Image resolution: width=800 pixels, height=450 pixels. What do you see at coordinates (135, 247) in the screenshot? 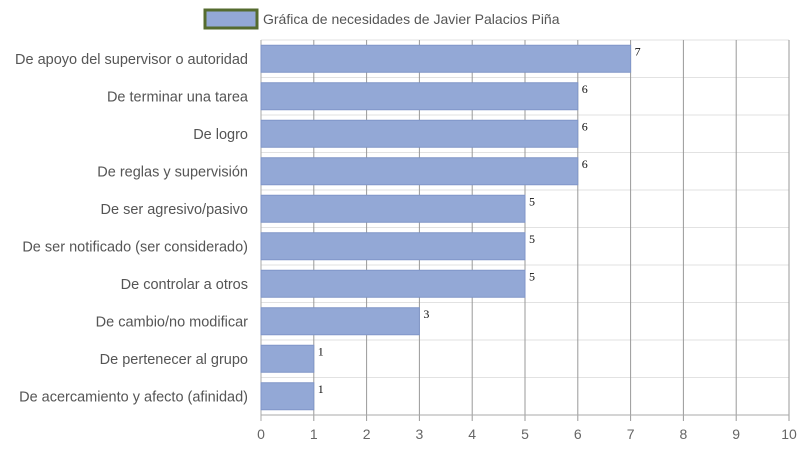
I see `category-label: De ser notificado (ser considerado)` at bounding box center [135, 247].